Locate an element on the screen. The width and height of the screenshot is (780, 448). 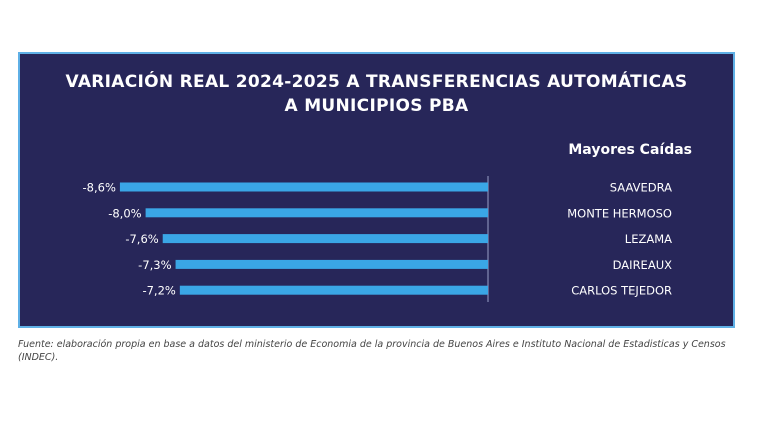
category-label: LEZAMA is located at coordinates (648, 239).